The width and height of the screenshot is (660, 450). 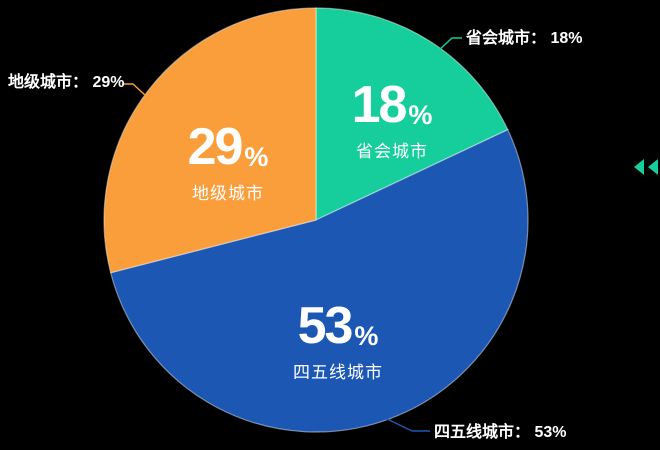 I want to click on callout-label-diji: 地级城市： 29%, so click(x=66, y=82).